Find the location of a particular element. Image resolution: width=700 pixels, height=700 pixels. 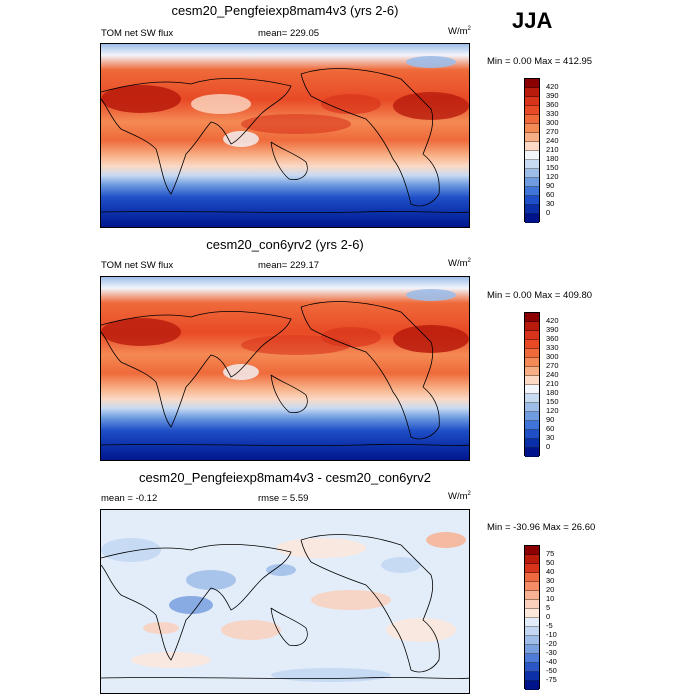

panel-3-colorbar is located at coordinates (532, 617).